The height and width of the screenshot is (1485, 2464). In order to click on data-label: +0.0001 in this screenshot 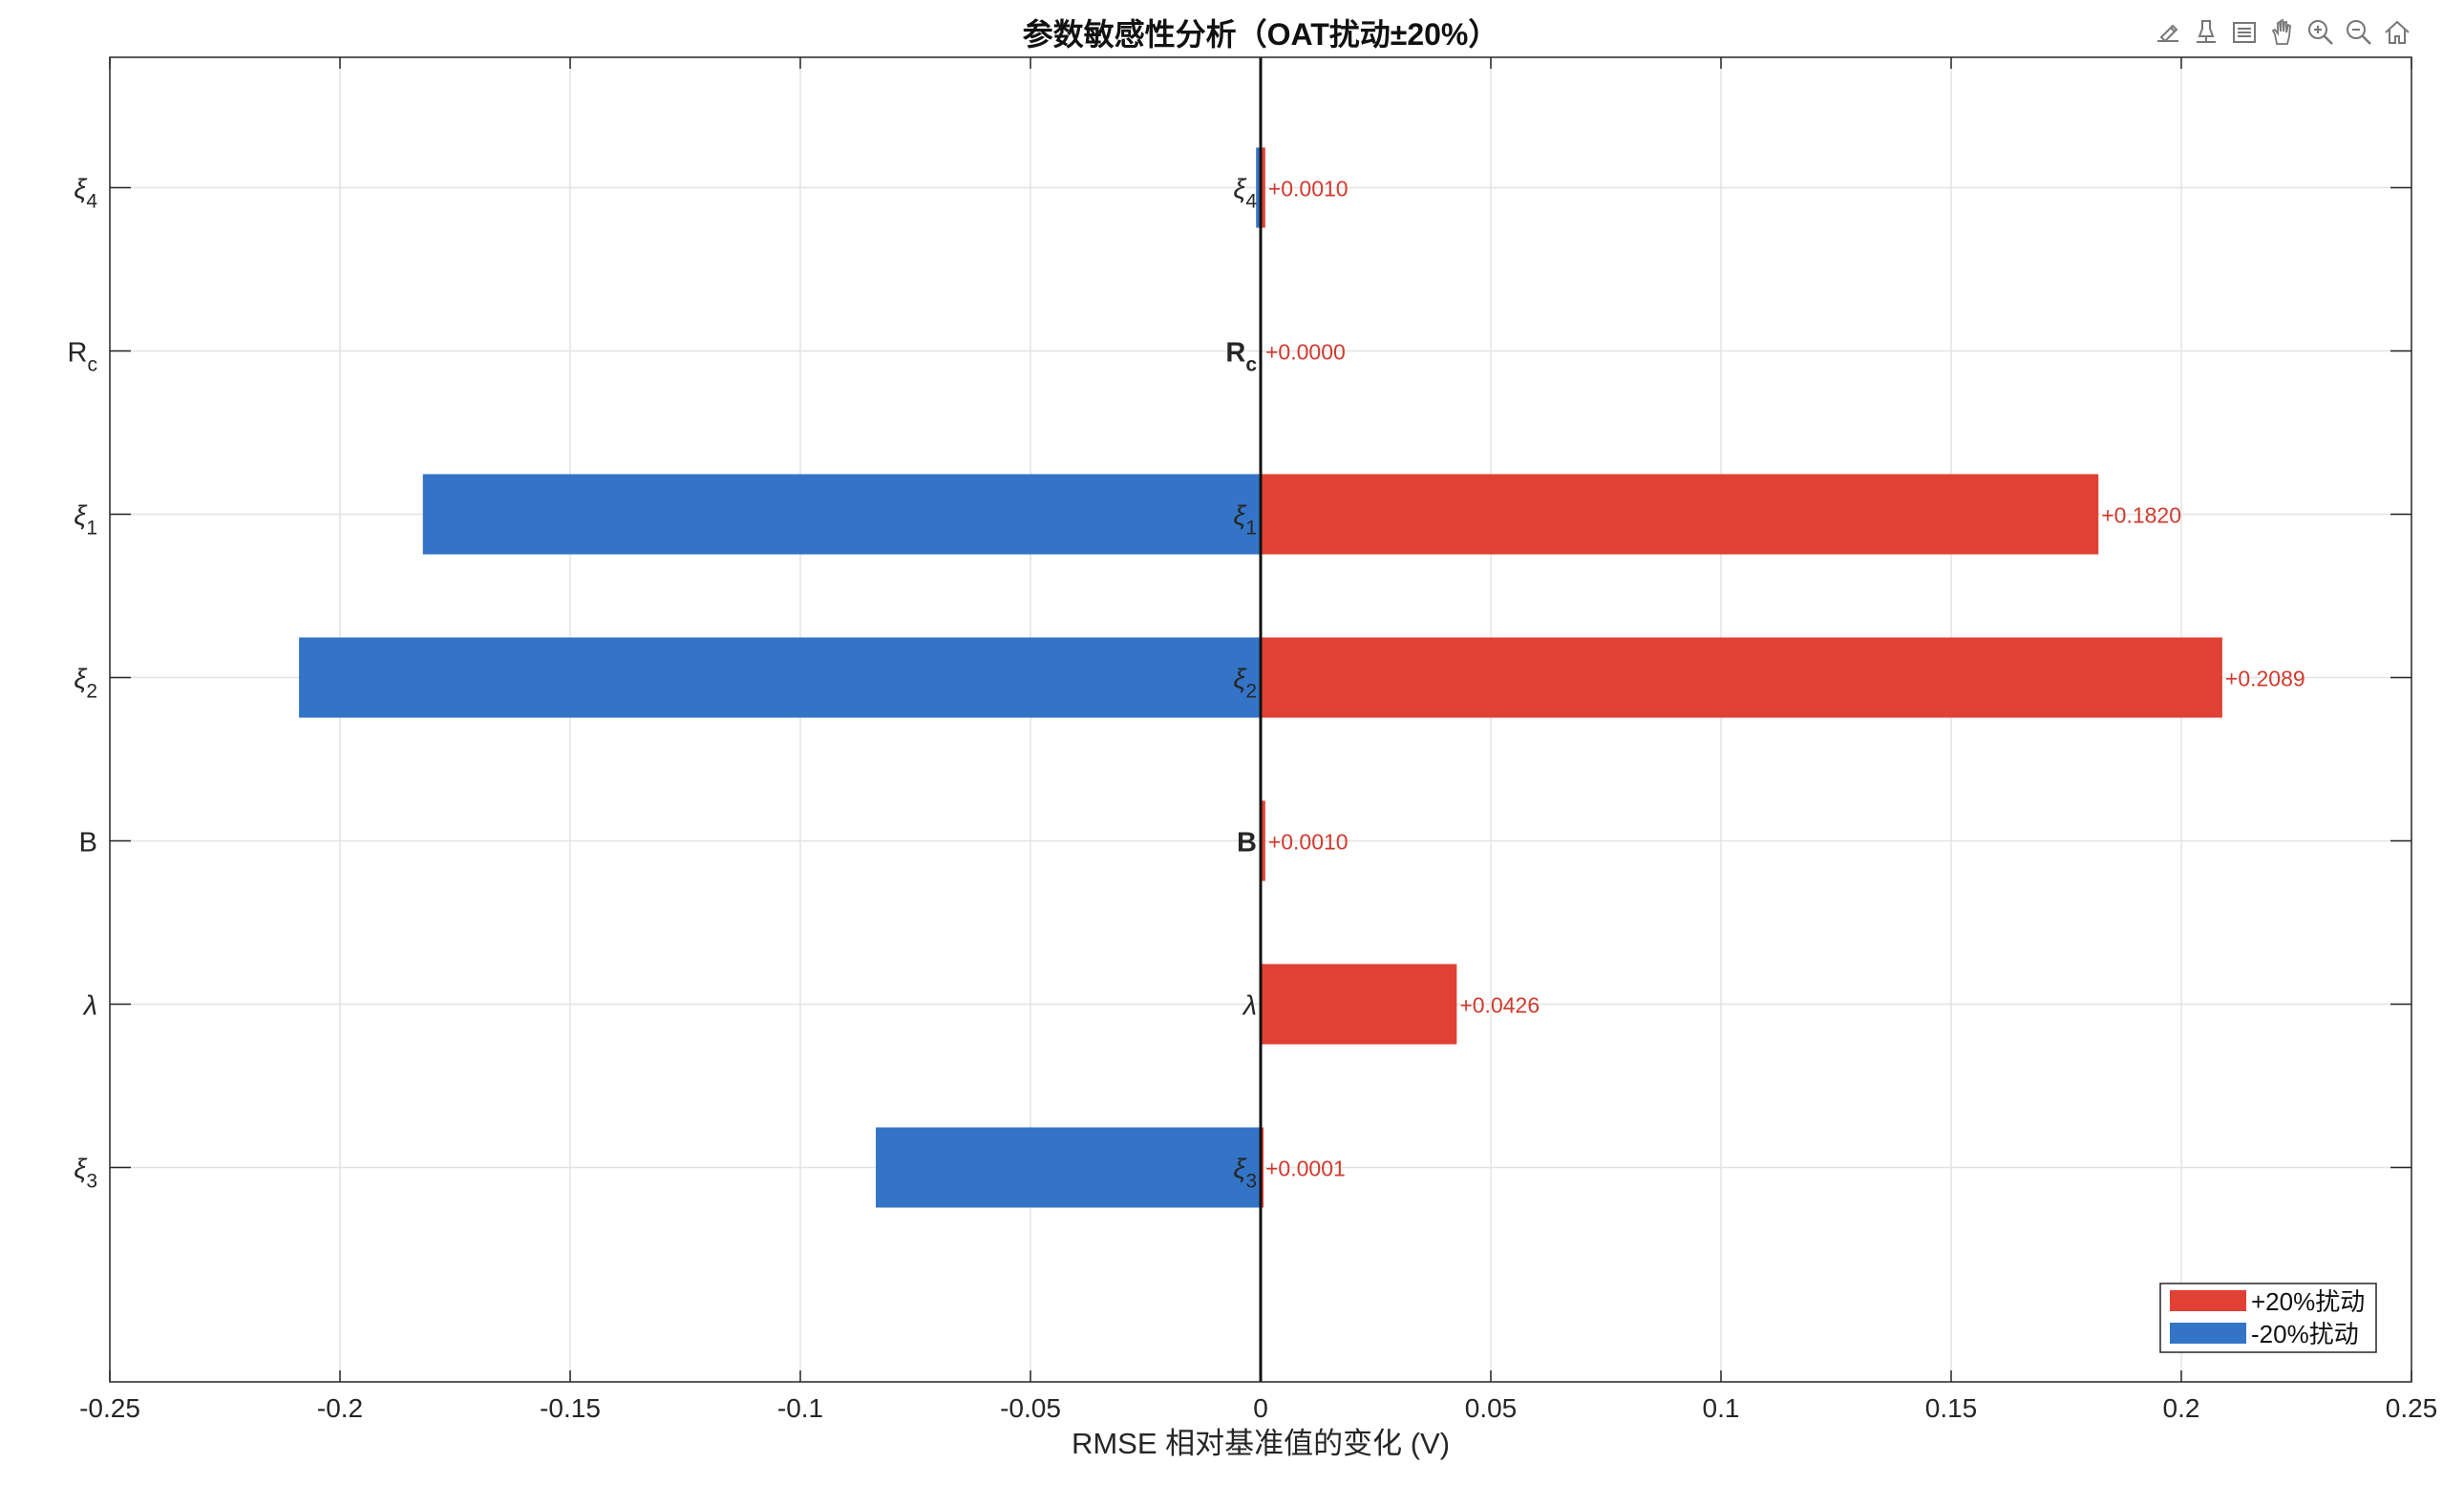, I will do `click(1305, 1168)`.